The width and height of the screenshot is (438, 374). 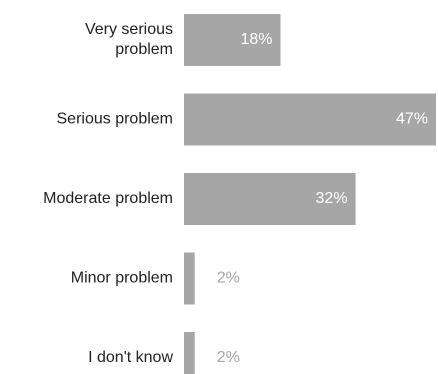 What do you see at coordinates (412, 119) in the screenshot?
I see `data-label: 47%` at bounding box center [412, 119].